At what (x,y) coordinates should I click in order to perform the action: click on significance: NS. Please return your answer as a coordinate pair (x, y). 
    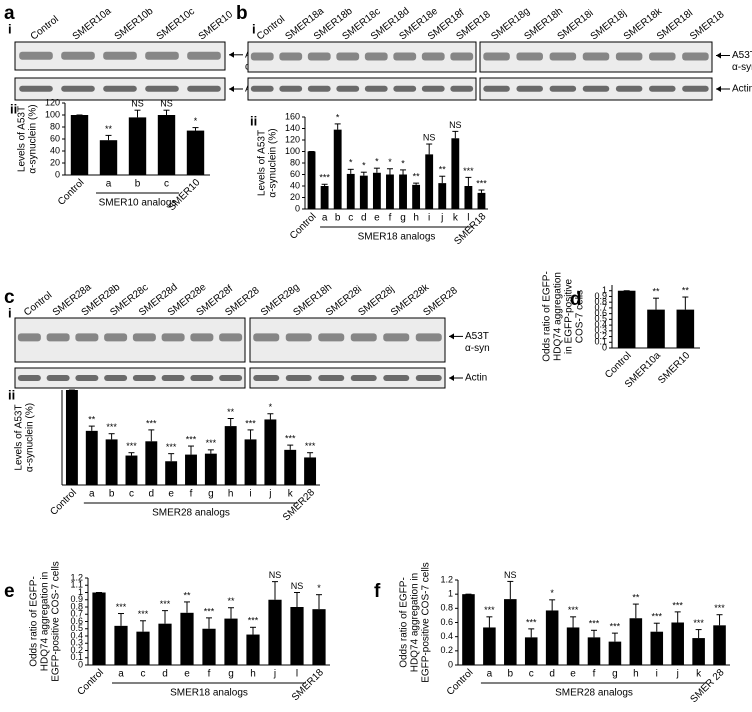
    Looking at the image, I should click on (166, 104).